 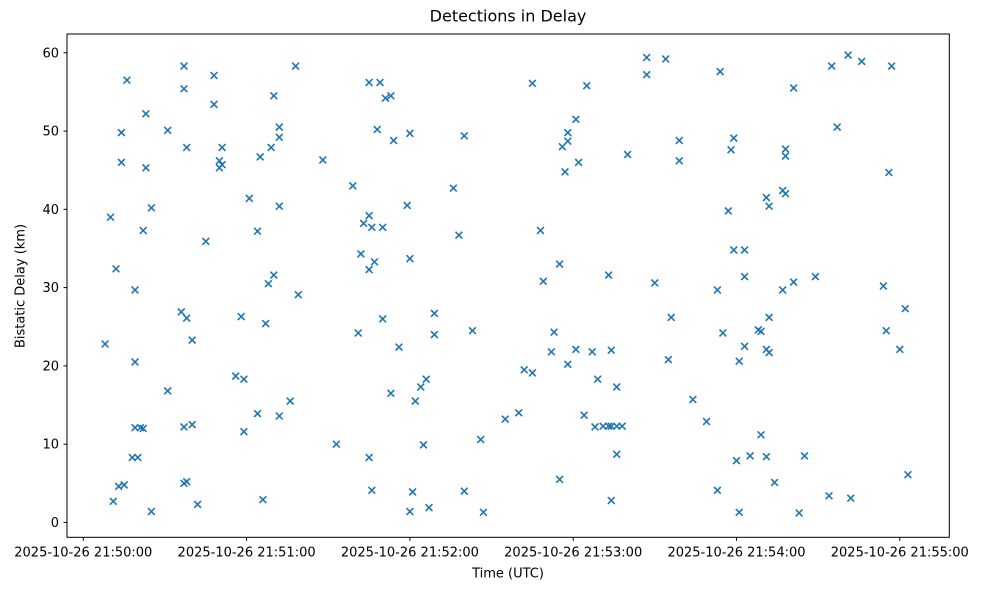 What do you see at coordinates (508, 16) in the screenshot?
I see `chart-title: Detections in Delay` at bounding box center [508, 16].